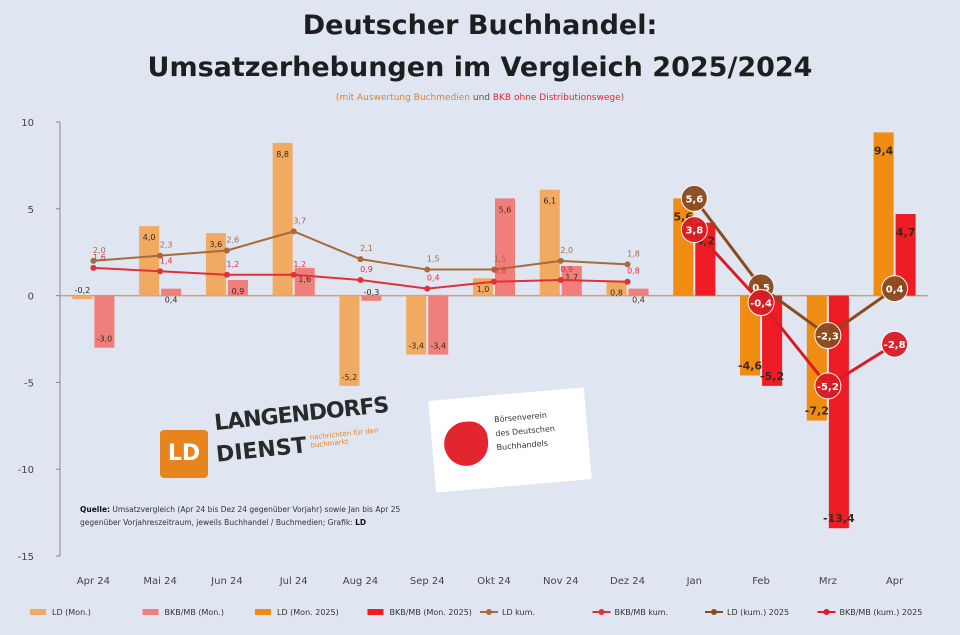 The height and width of the screenshot is (635, 960). Describe the element at coordinates (438, 346) in the screenshot. I see `bar-value-label: -3,4` at that location.